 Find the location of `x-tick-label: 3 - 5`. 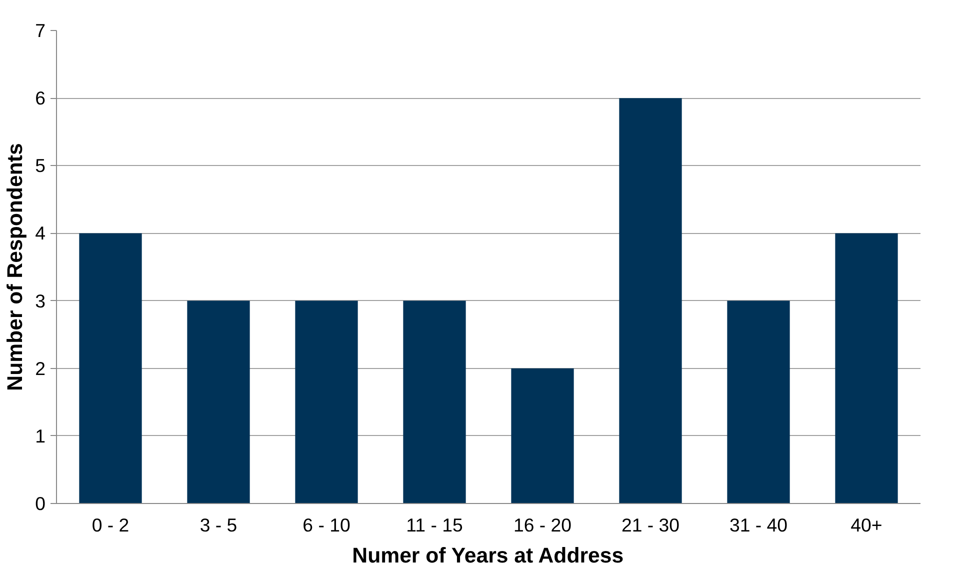

x-tick-label: 3 - 5 is located at coordinates (219, 525).